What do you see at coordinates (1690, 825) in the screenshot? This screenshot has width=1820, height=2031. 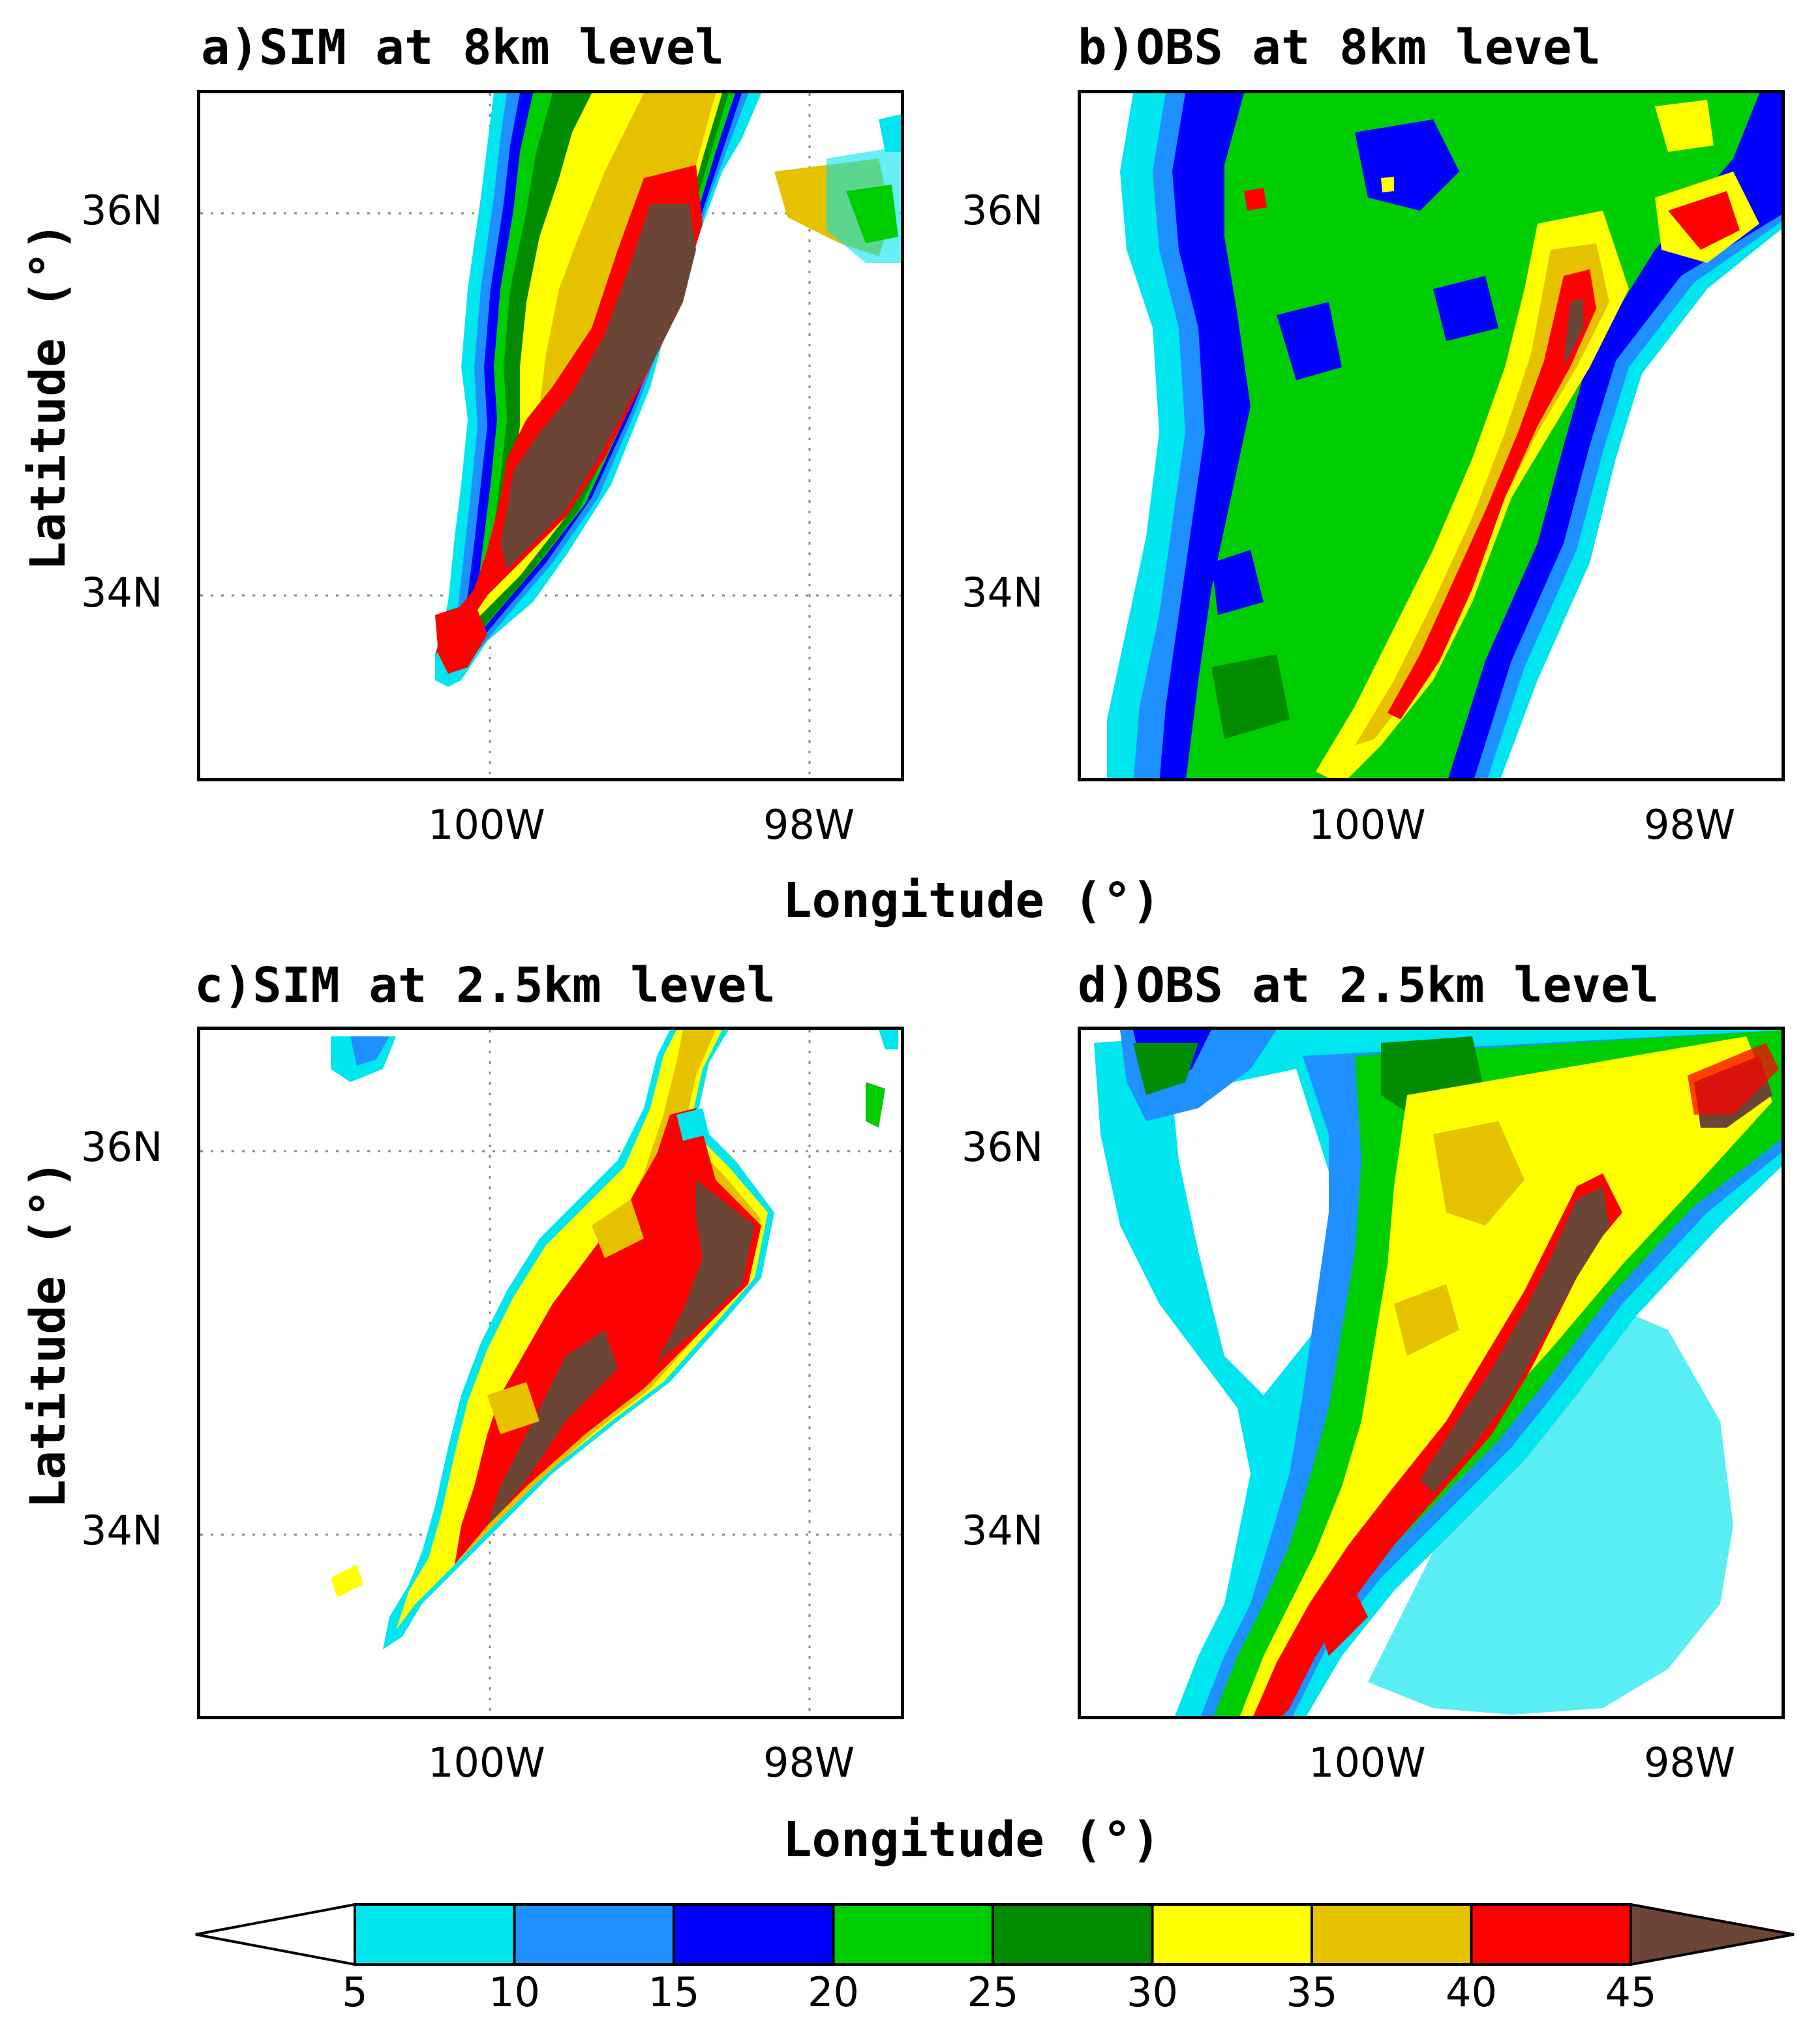 I see `panel-b-lon-tick-98w: 98W` at bounding box center [1690, 825].